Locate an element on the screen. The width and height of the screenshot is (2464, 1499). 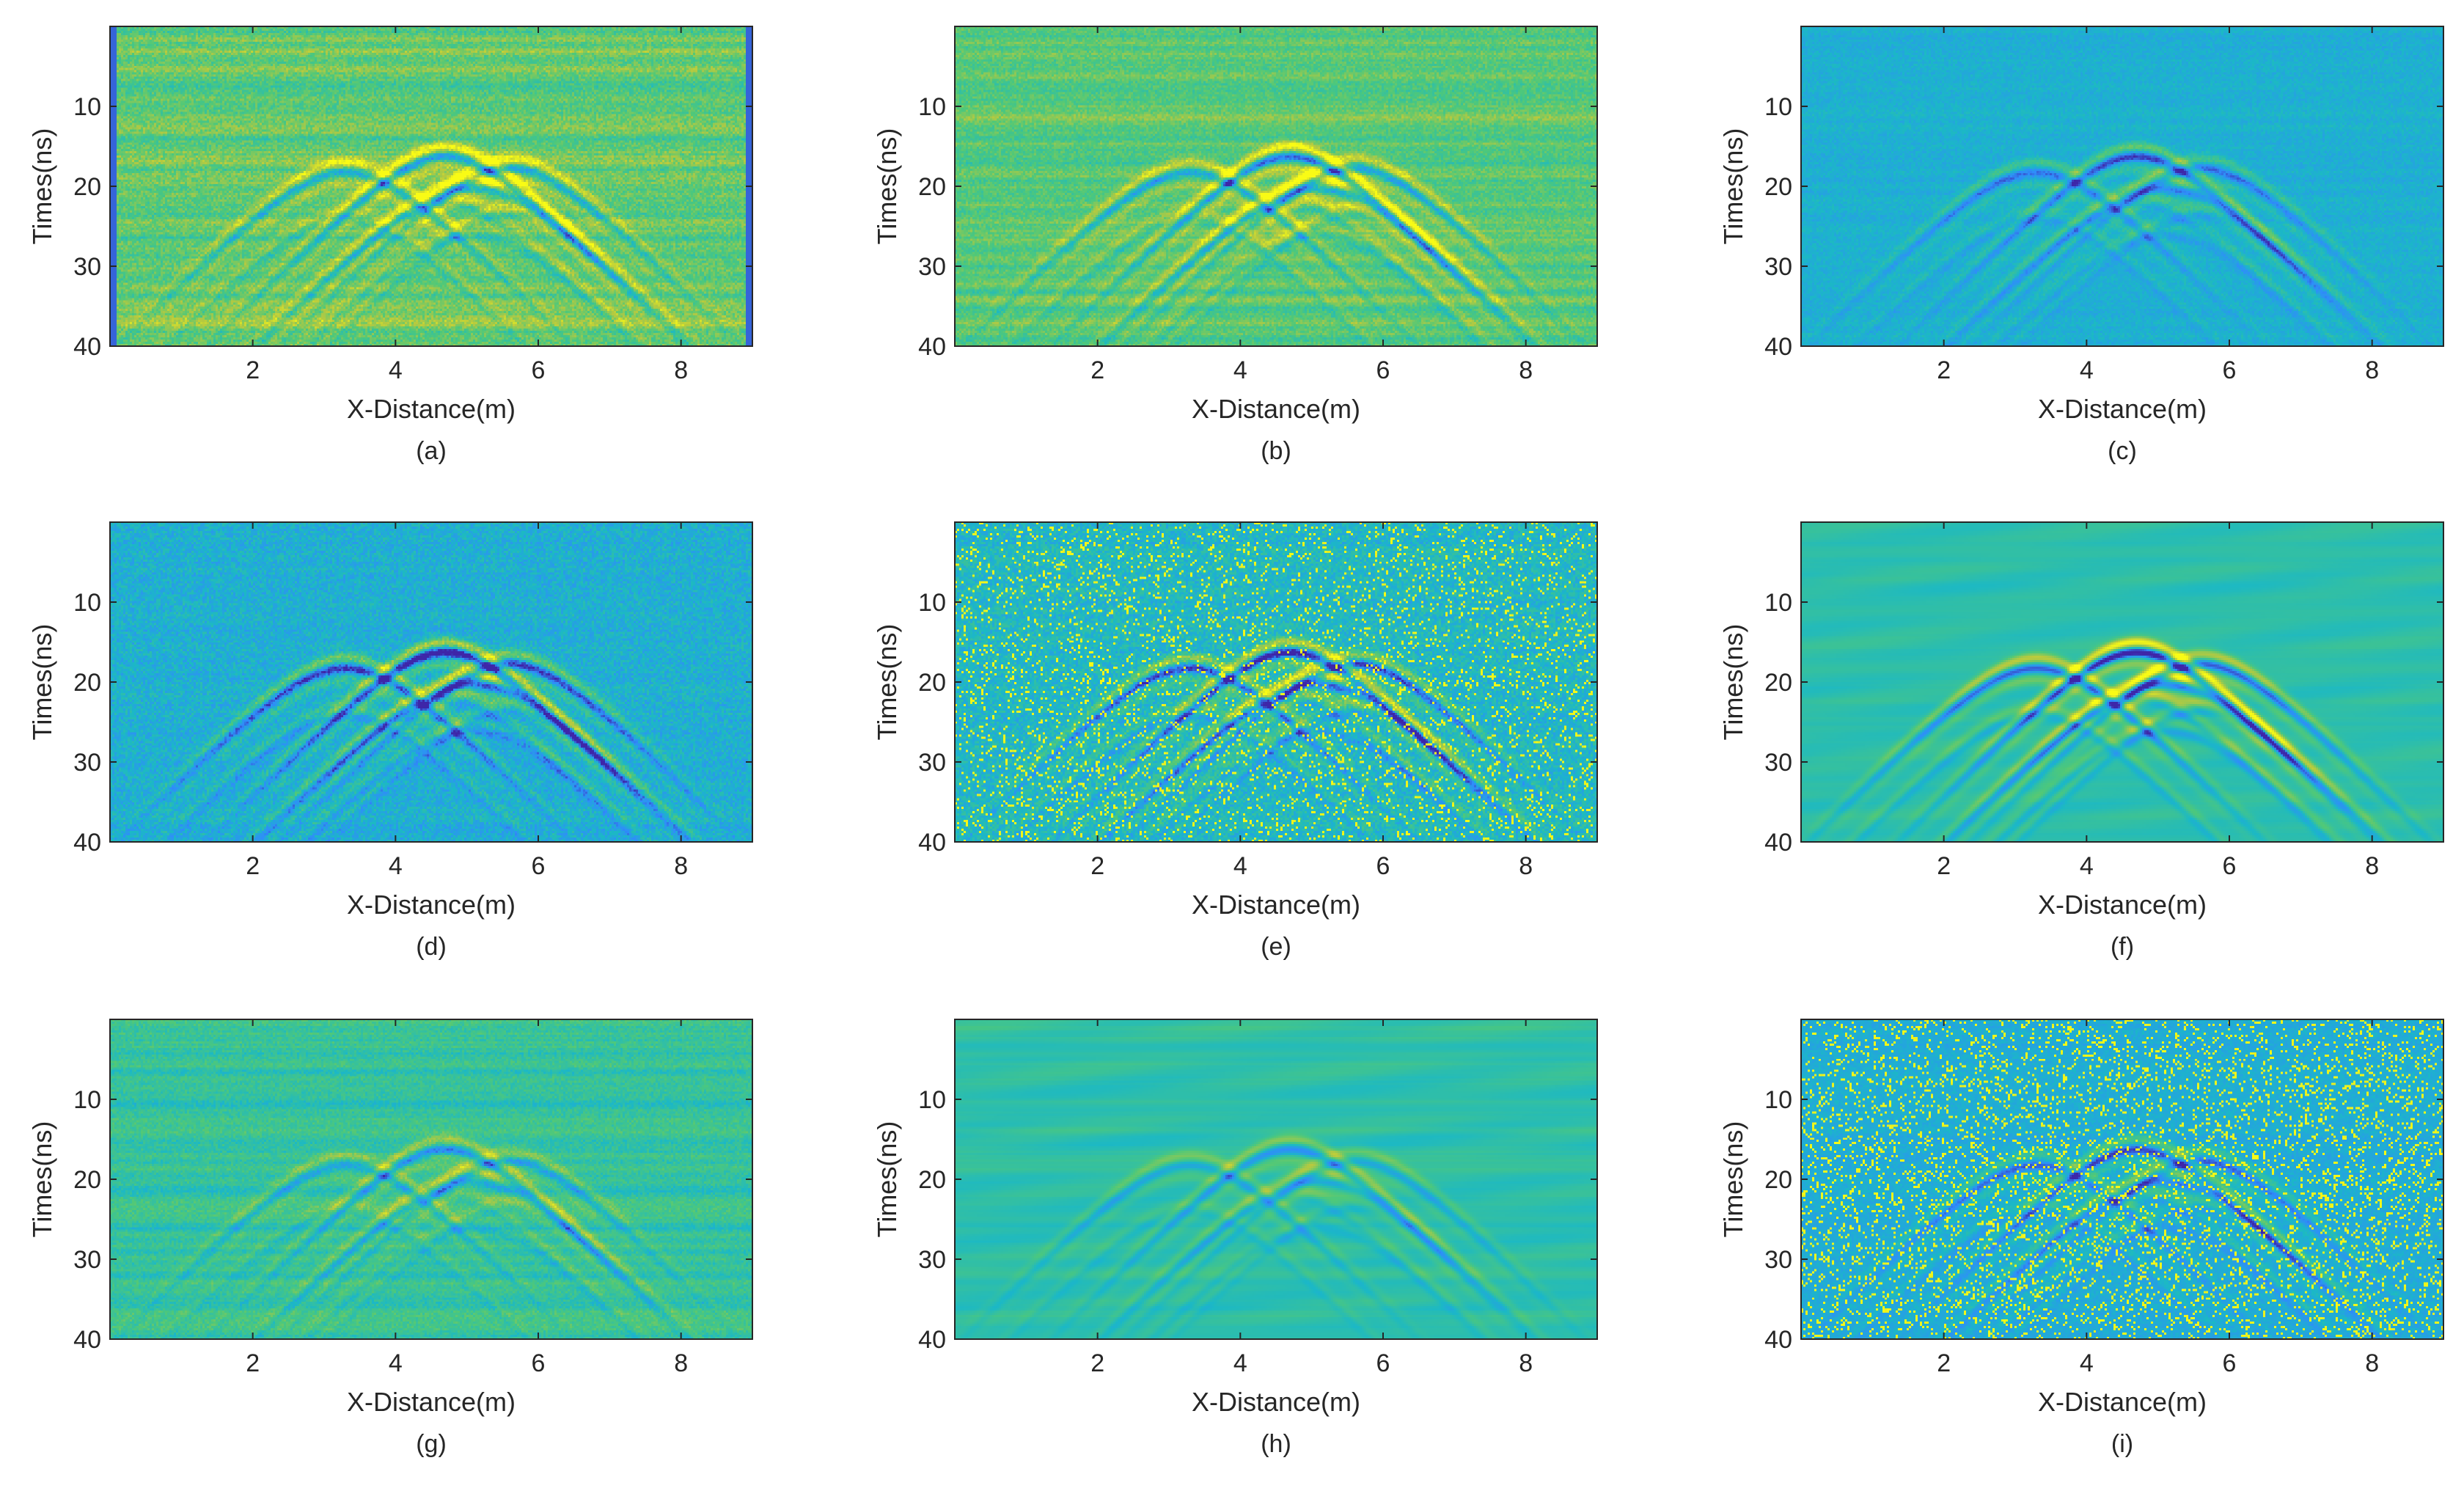
panel-caption: (d) is located at coordinates (431, 947).